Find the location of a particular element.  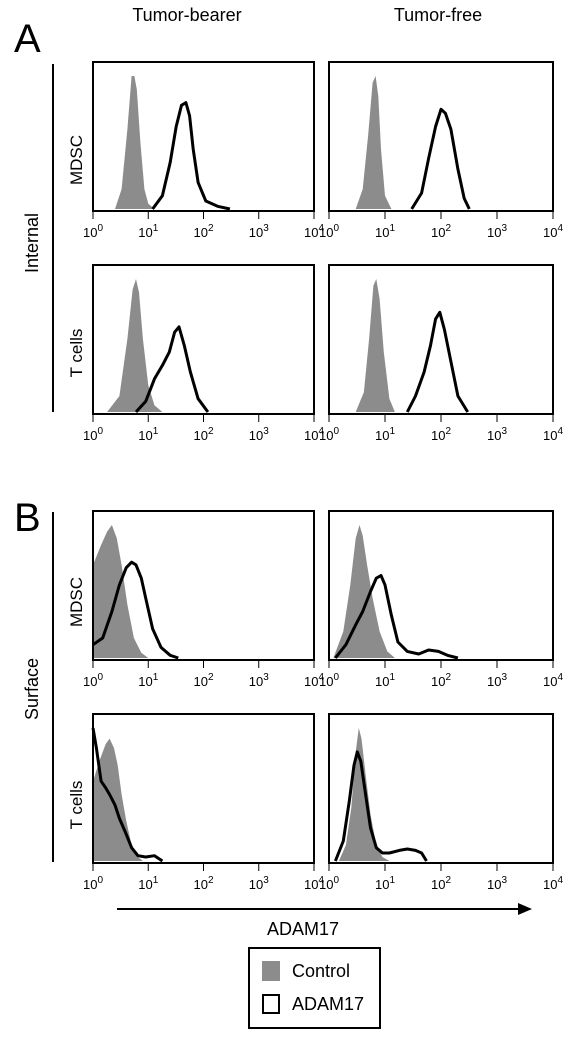

histogram-surface-mdsc-tumor-free: 10⁰ 10¹ 10² 10³ 10⁴ is located at coordinates (441, 599).